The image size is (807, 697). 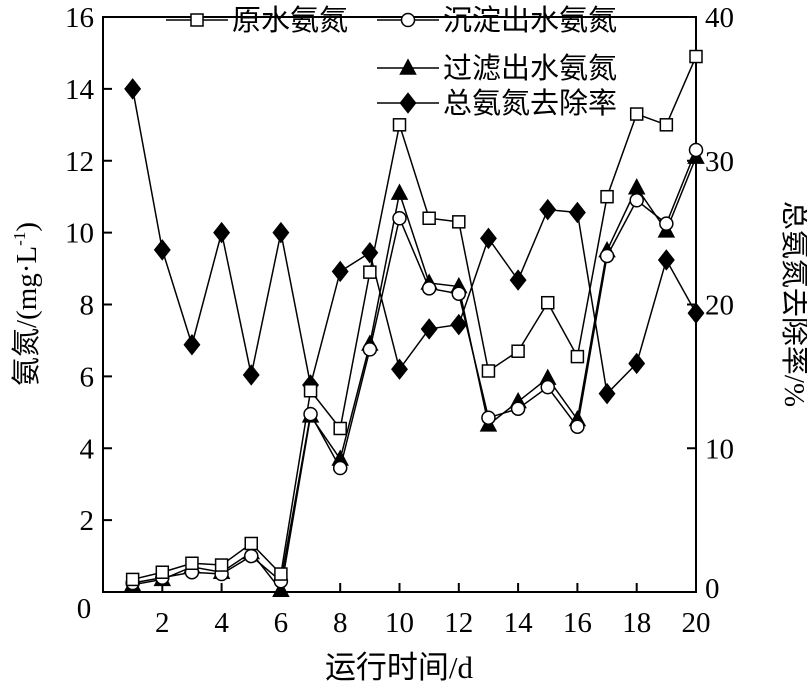 I want to click on right-y-tick-label: 20, so click(x=719, y=306).